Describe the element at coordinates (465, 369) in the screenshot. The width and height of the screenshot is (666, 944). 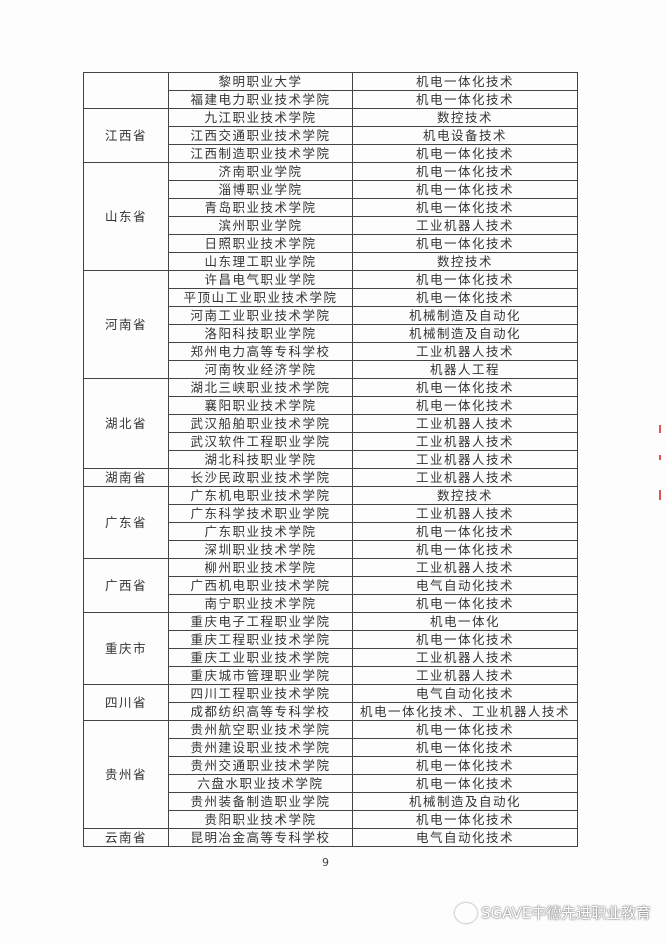
I see `major-cell: 机器人工程` at that location.